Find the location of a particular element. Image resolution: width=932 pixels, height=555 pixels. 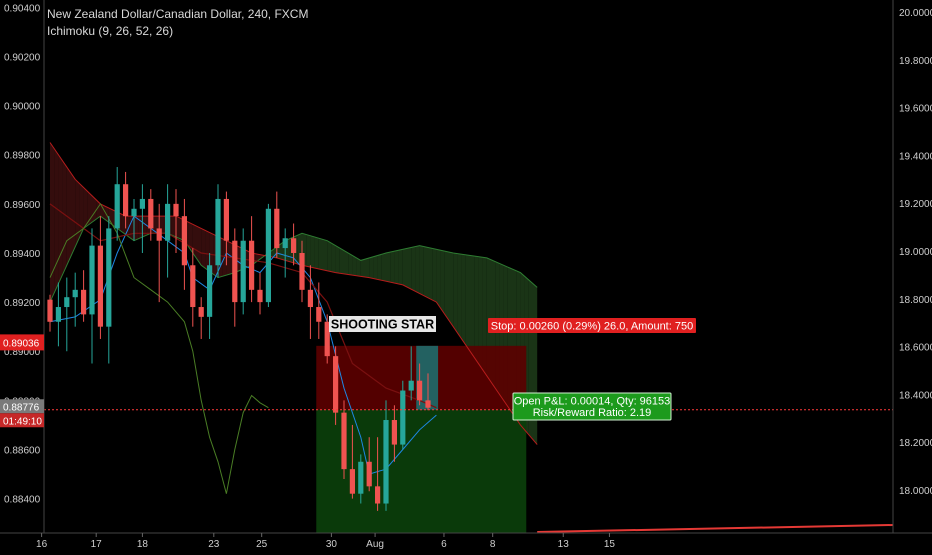

right-tick-label: 19.0000 is located at coordinates (915, 252).